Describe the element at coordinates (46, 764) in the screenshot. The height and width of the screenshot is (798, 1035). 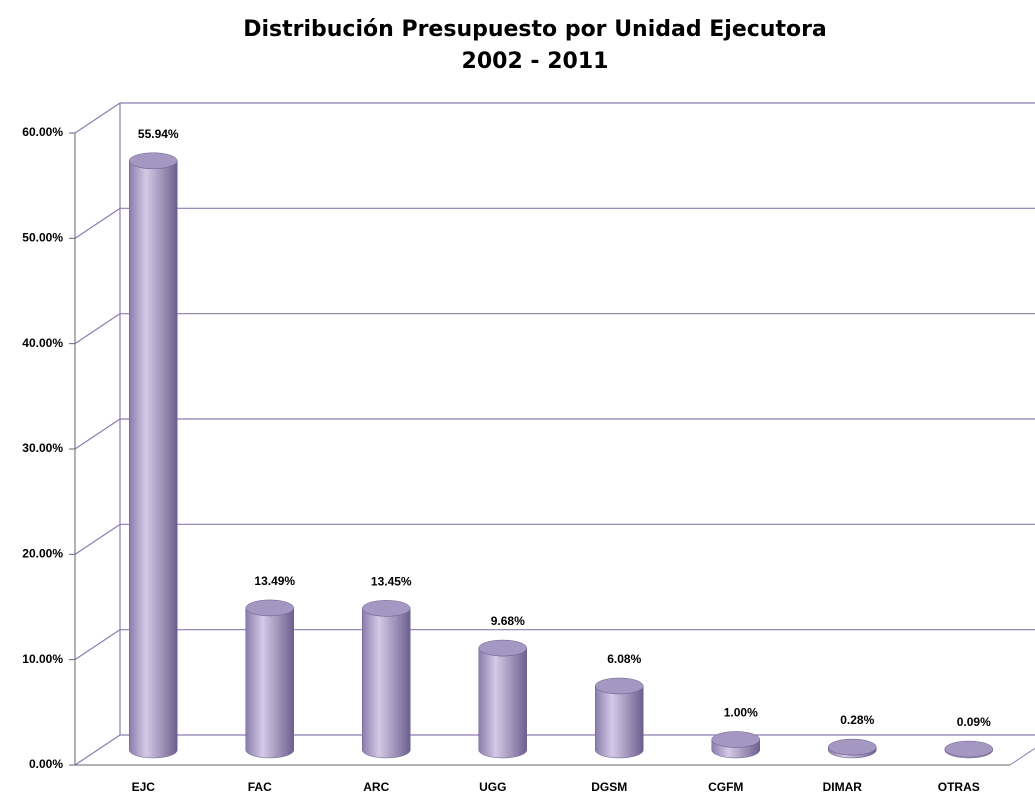
I see `y-tick-label: 0.00%` at that location.